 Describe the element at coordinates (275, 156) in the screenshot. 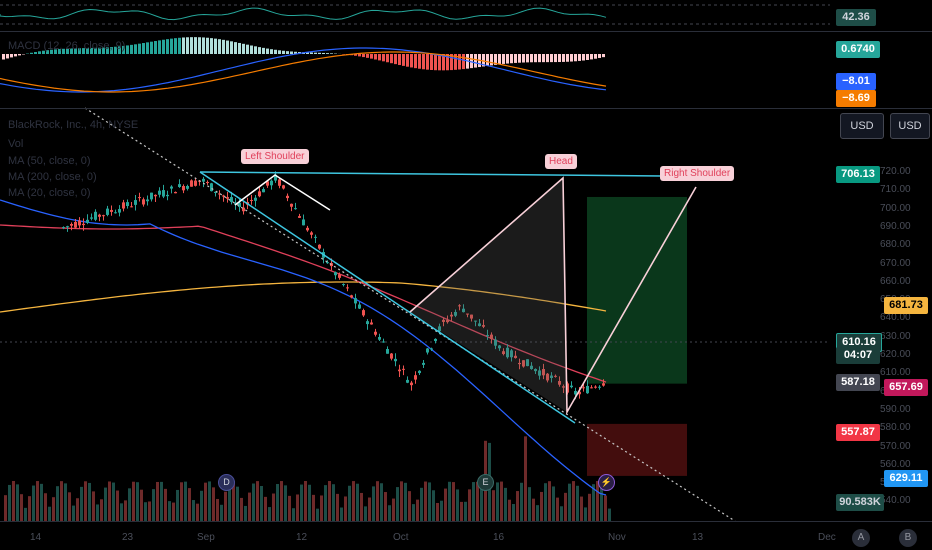

I see `left-shoulder-label: Left Shoulder` at that location.